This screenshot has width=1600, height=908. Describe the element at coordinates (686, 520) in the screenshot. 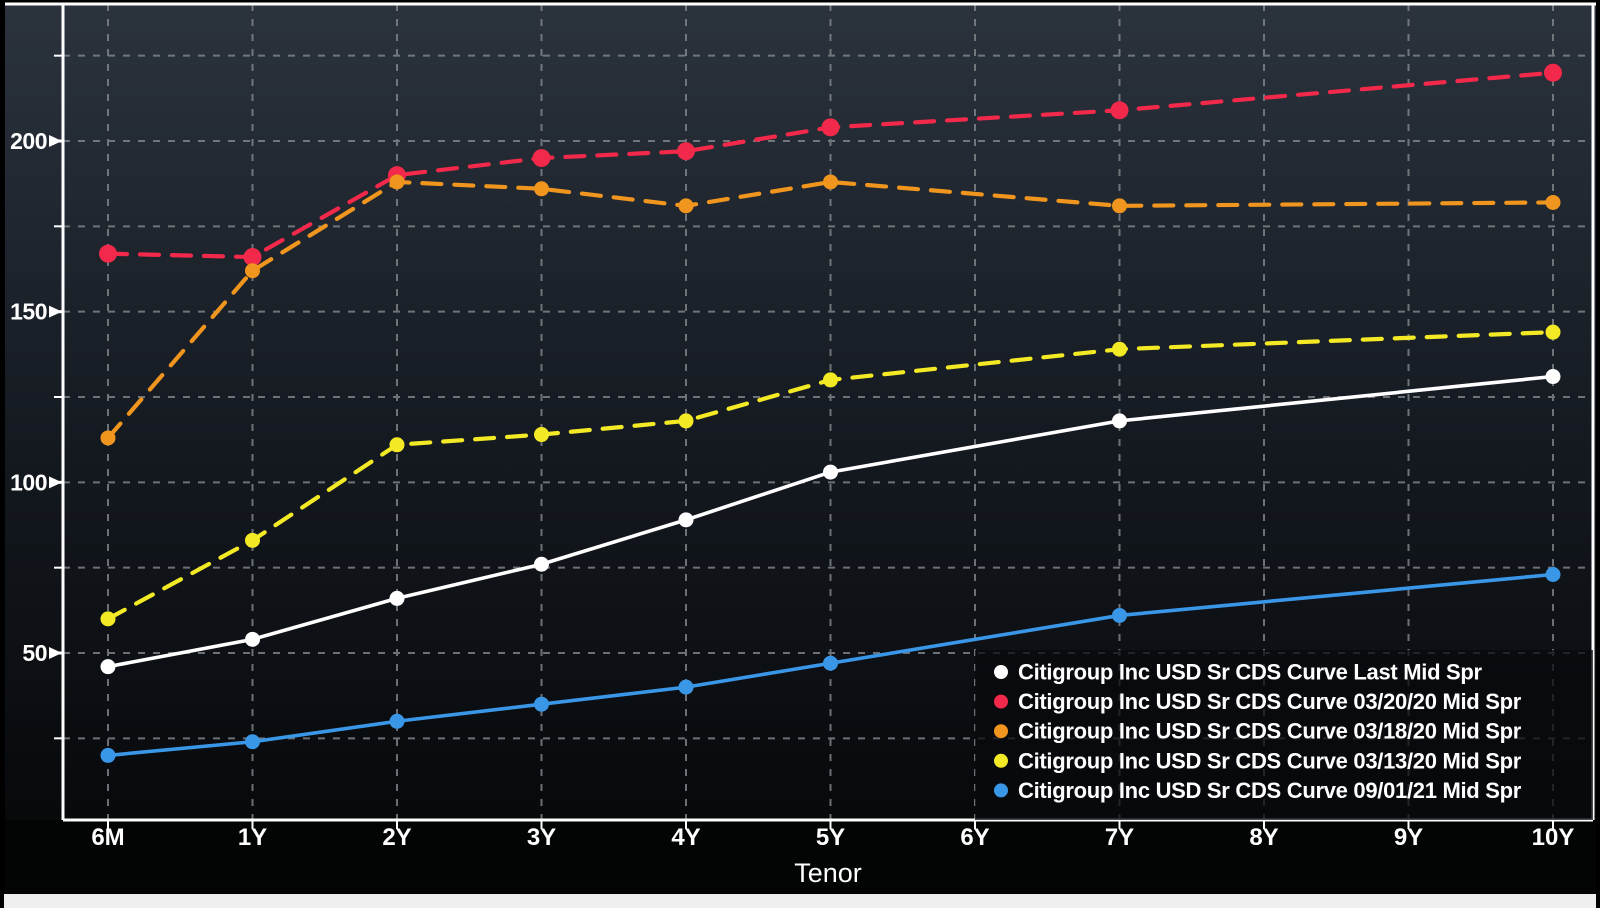

I see `data-point-0-4Y` at that location.